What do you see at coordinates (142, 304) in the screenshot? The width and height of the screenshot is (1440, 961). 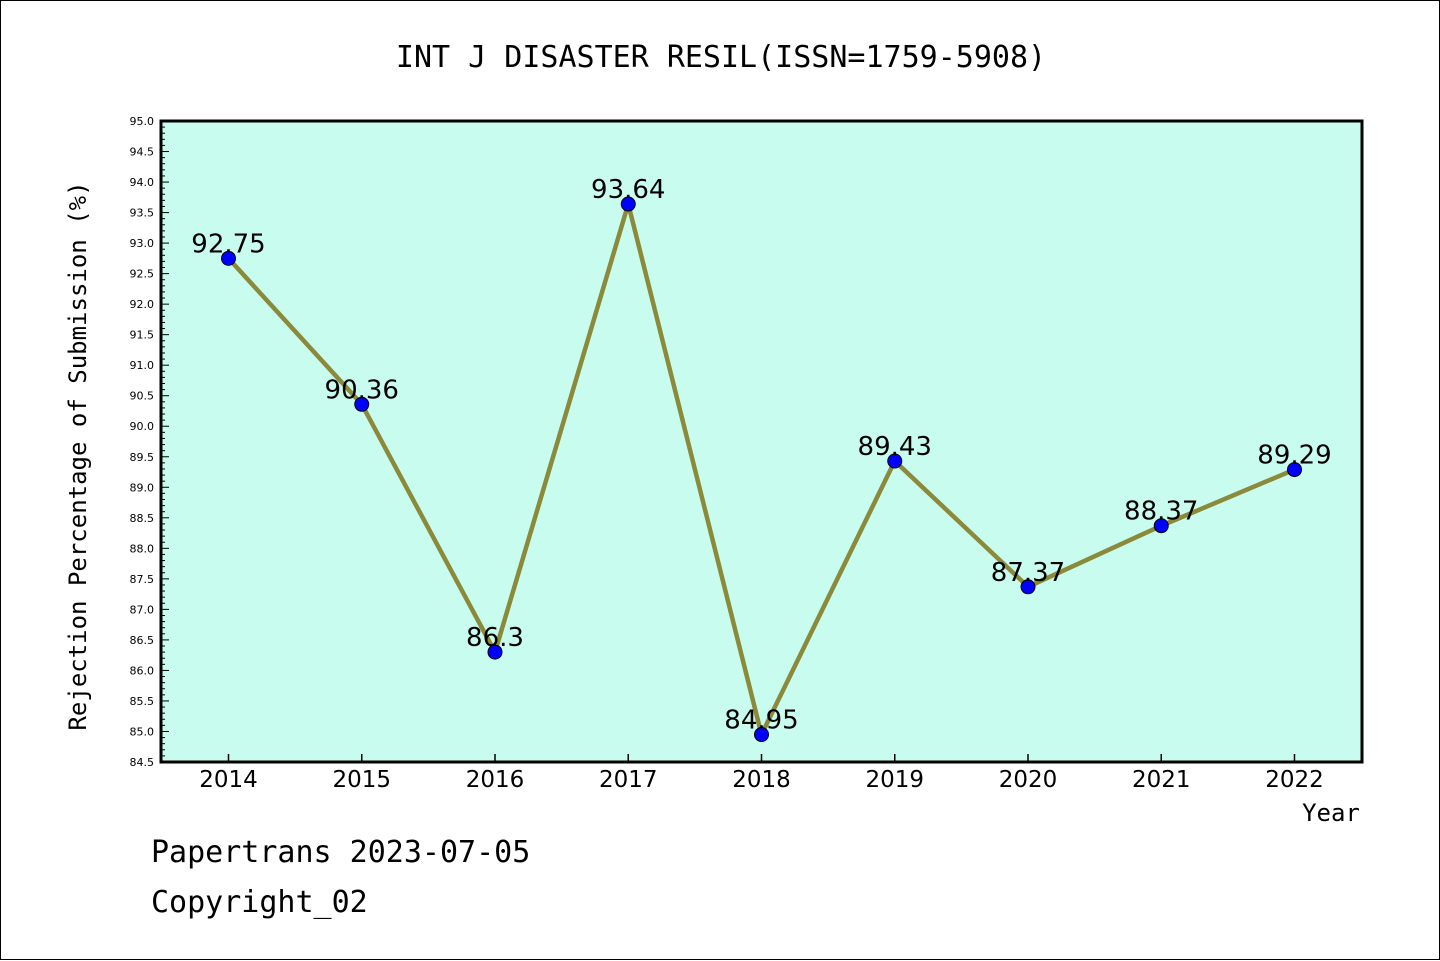 I see `y-tick-label: 92.0` at bounding box center [142, 304].